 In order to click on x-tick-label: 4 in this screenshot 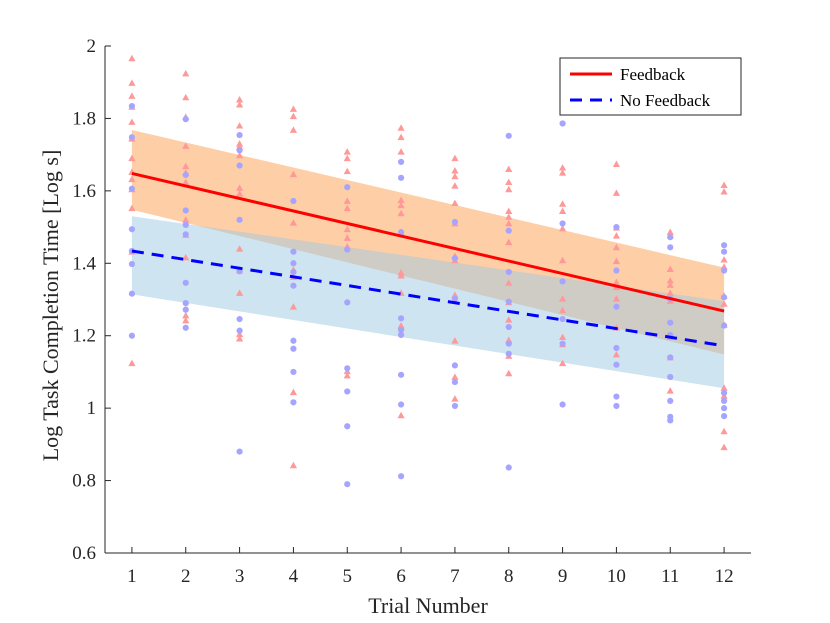, I will do `click(294, 576)`.